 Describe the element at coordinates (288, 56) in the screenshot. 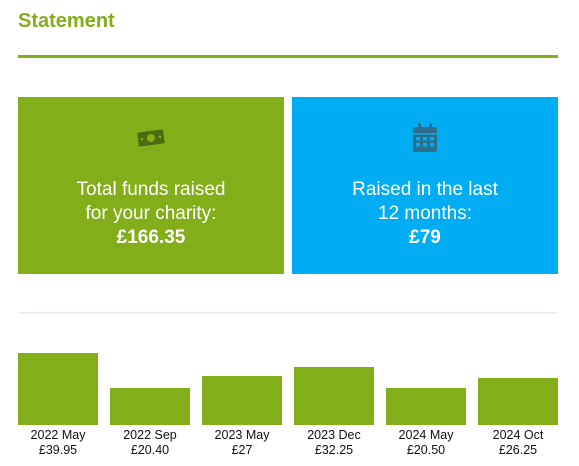

I see `title-divider` at that location.